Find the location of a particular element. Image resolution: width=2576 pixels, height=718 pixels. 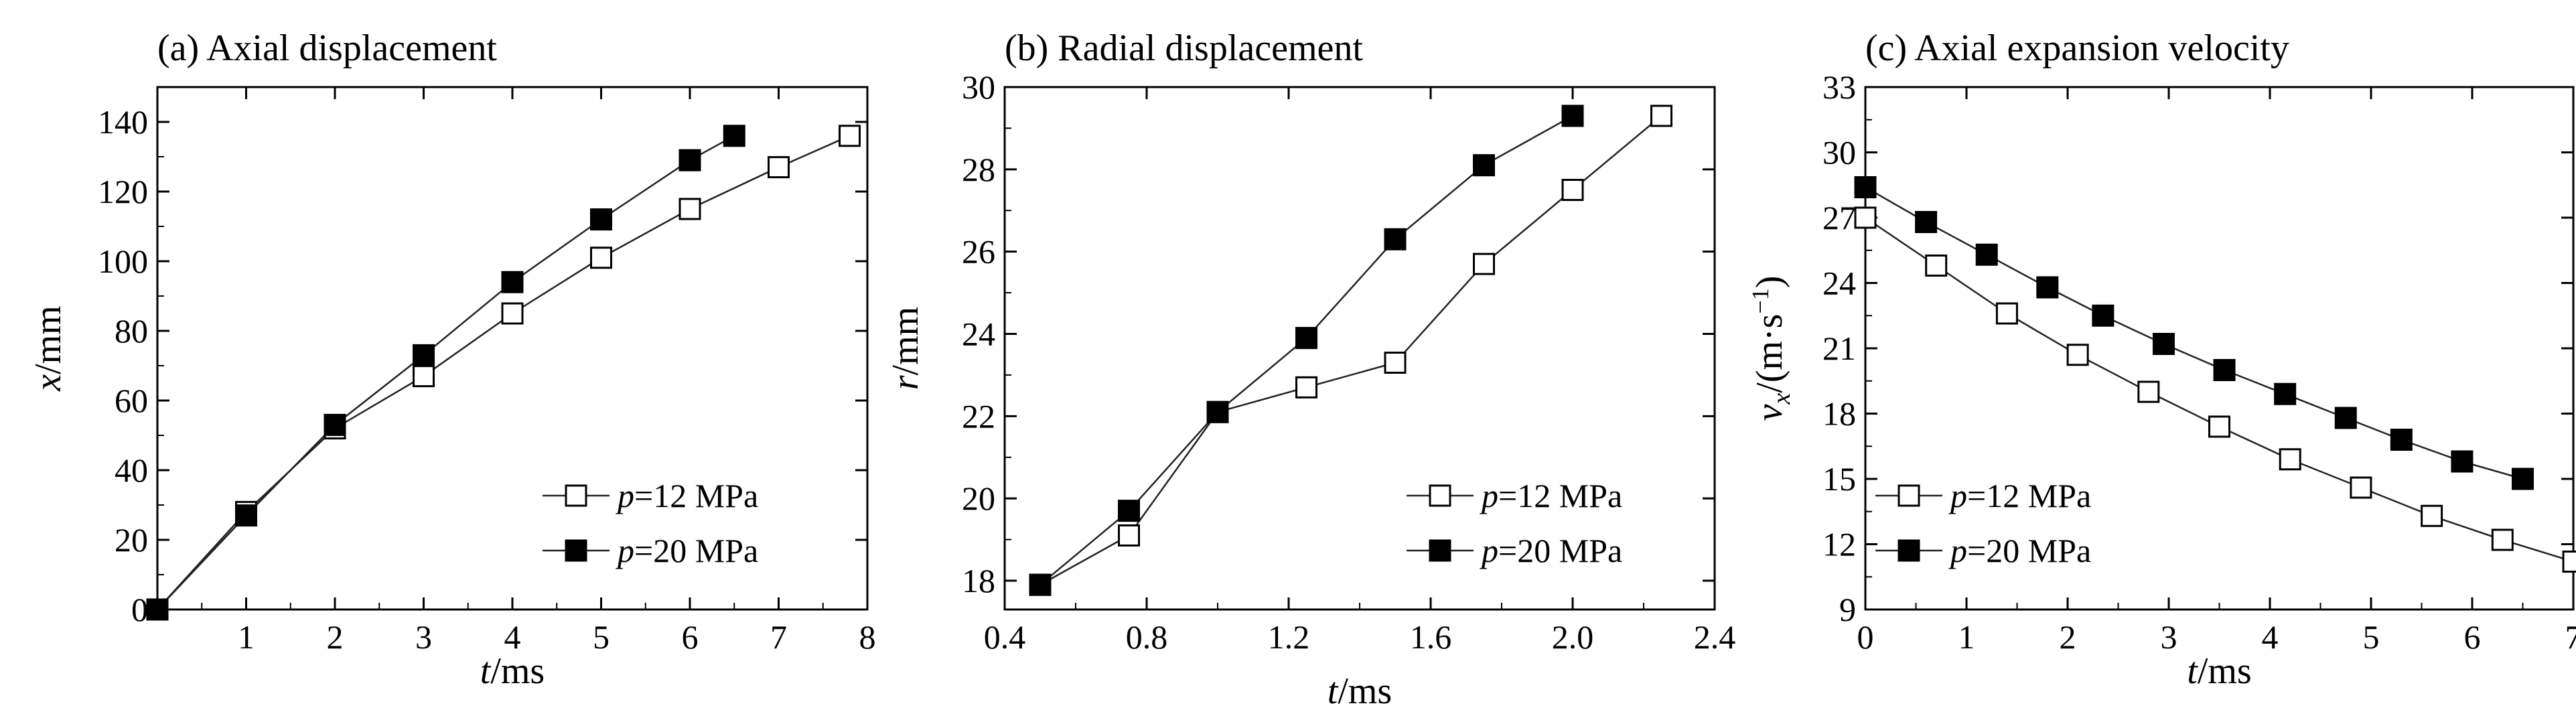

panel-b-xtick-label-1: 0.8 is located at coordinates (1147, 637).